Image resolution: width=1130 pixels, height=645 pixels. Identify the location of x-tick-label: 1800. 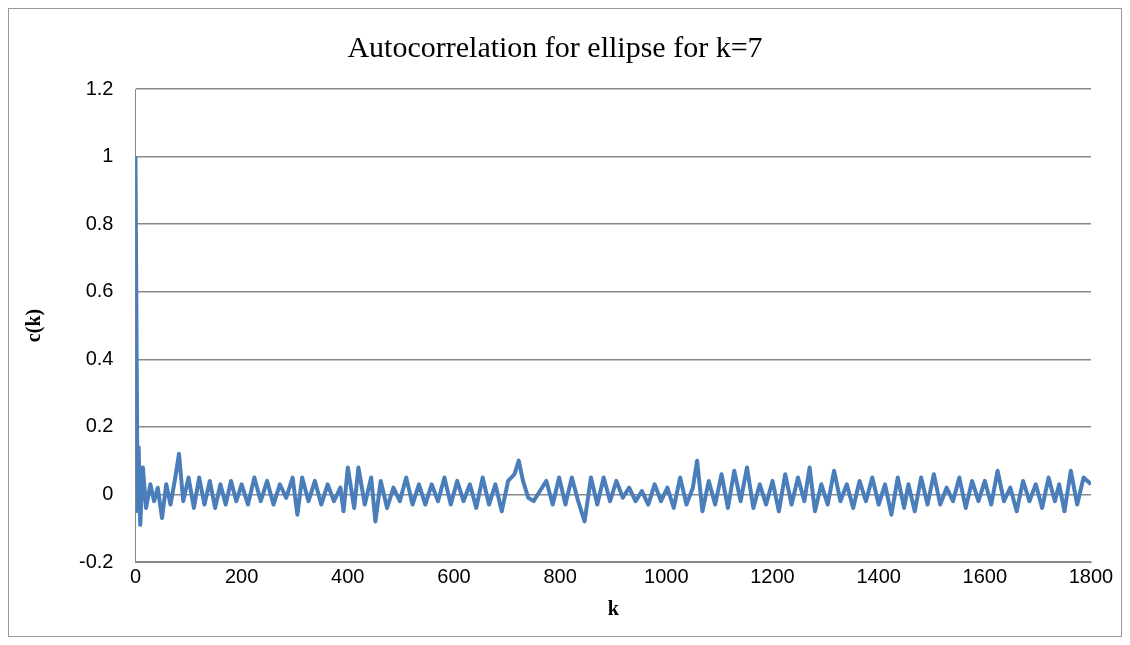
(1091, 575).